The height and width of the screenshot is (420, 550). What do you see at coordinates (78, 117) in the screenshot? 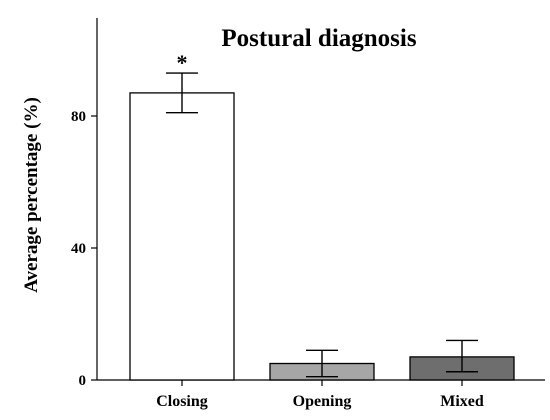
I see `y-tick-label: 80` at bounding box center [78, 117].